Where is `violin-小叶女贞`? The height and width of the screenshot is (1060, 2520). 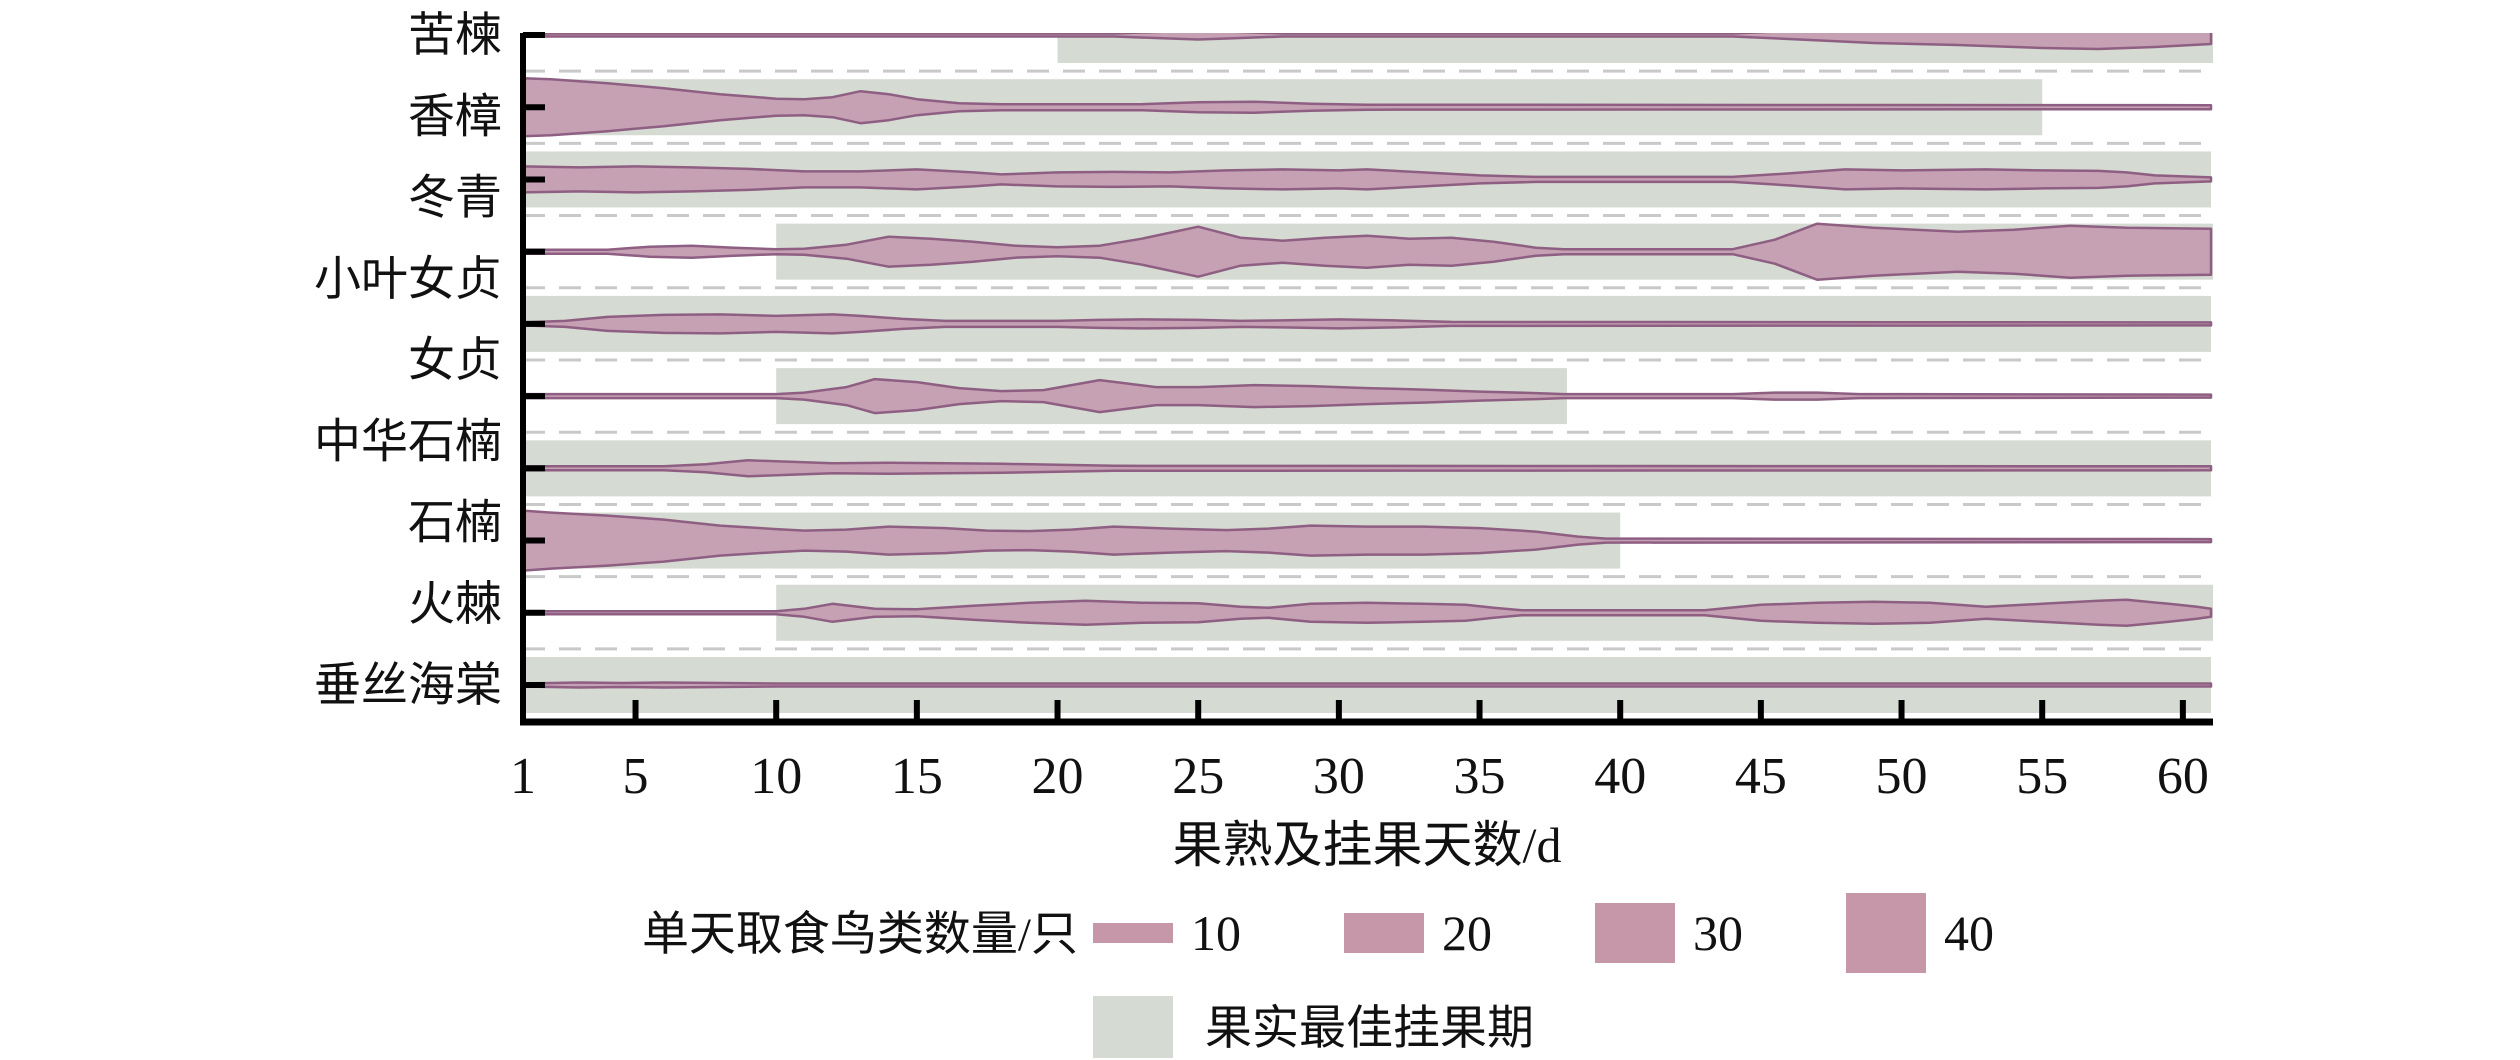
violin-小叶女贞 is located at coordinates (1368, 251).